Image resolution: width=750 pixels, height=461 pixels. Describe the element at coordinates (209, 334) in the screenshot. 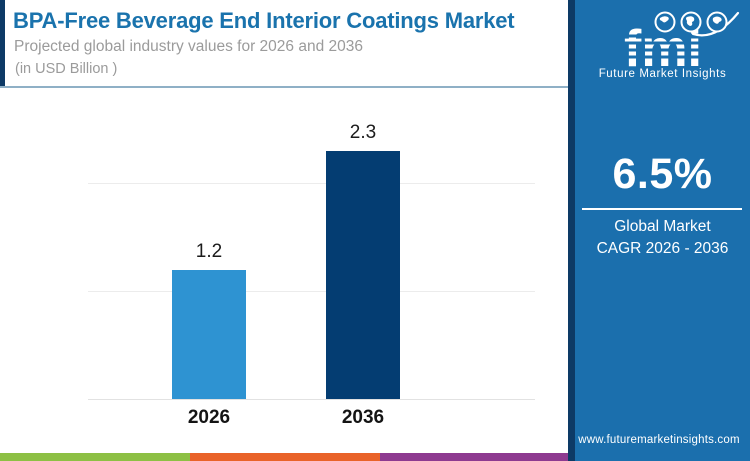

I see `bar-2026` at that location.